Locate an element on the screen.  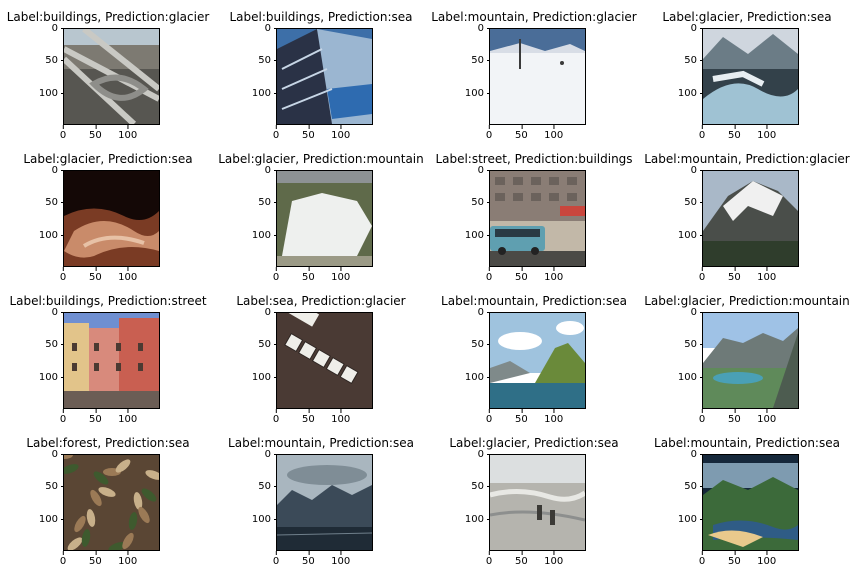
panel-title: Label:mountain, Prediction:glacier is located at coordinates (747, 159).